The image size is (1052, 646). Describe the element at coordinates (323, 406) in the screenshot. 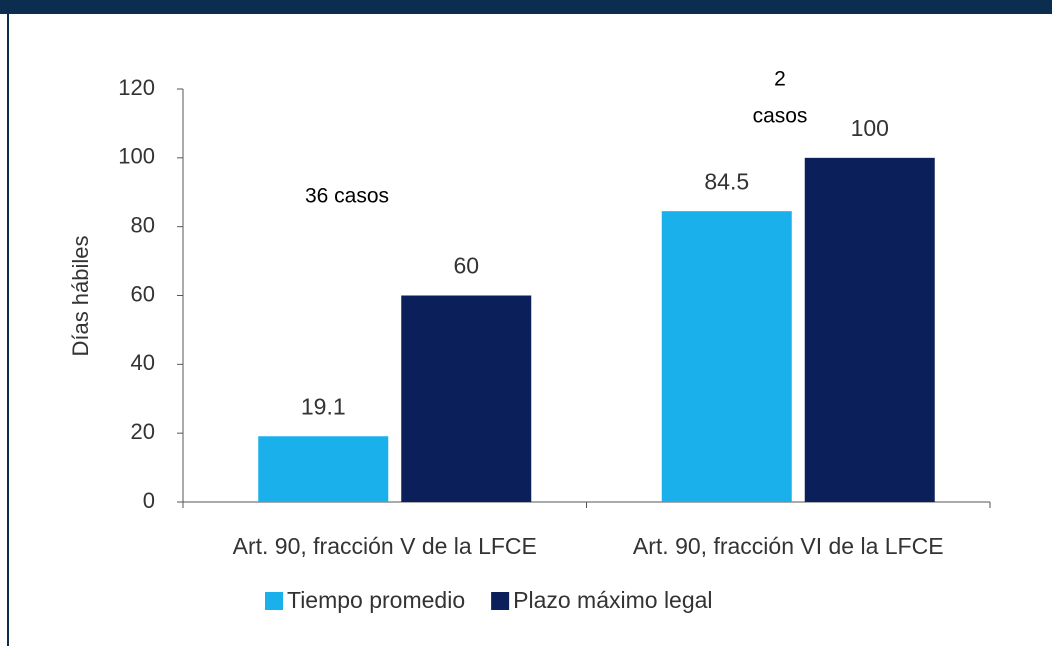

I see `value-label: 19.1` at that location.